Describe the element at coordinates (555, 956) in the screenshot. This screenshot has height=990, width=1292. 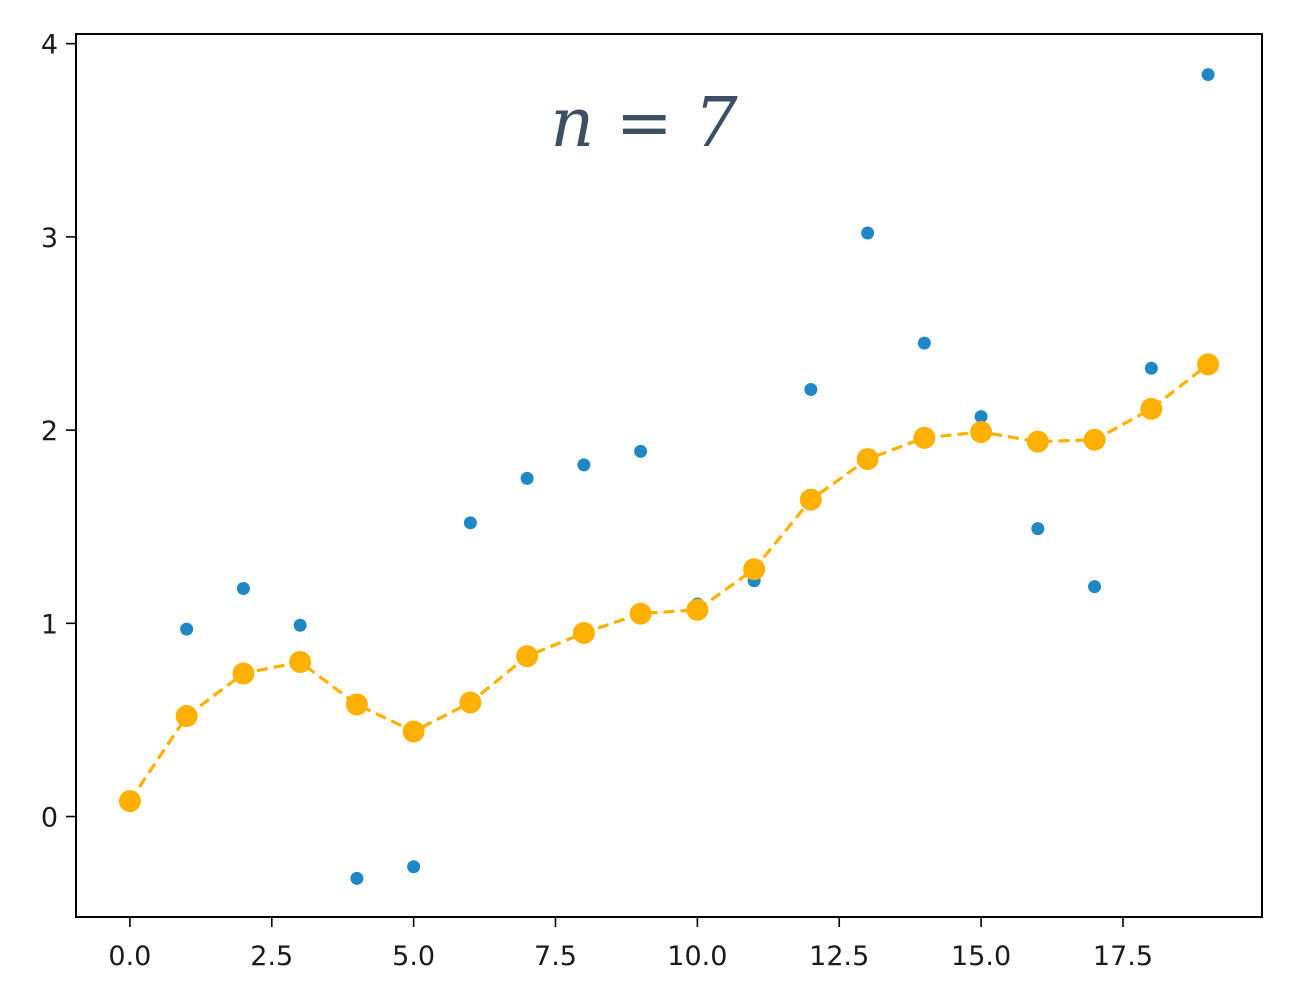
I see `x-tick-label: 7.5` at that location.